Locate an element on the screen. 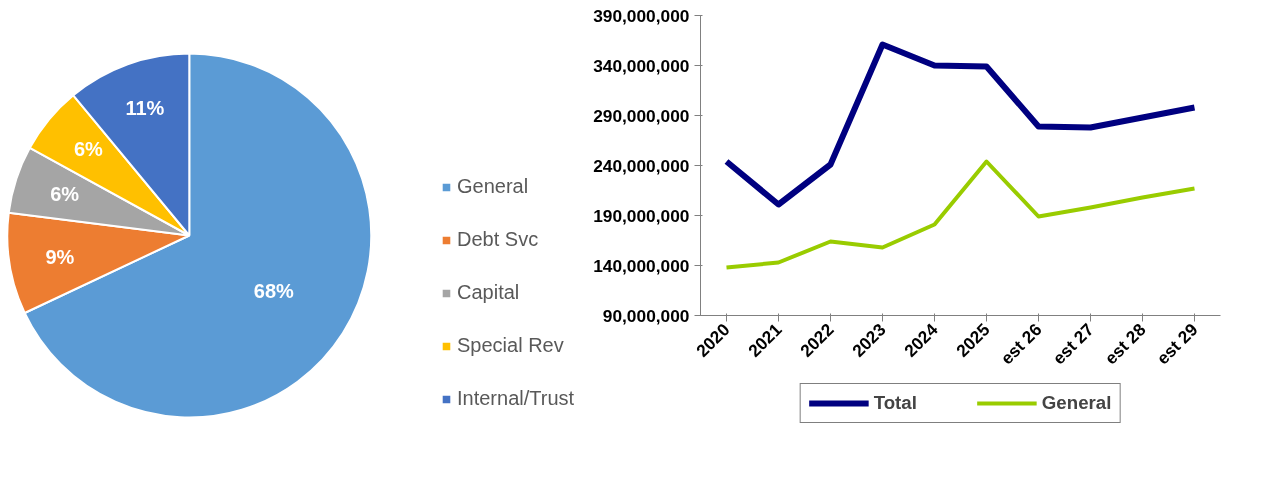  y-tick-label: 140,000,000 is located at coordinates (641, 265).